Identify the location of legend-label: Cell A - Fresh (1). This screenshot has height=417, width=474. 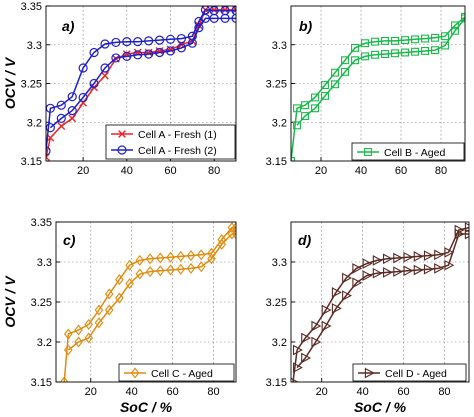
(177, 135).